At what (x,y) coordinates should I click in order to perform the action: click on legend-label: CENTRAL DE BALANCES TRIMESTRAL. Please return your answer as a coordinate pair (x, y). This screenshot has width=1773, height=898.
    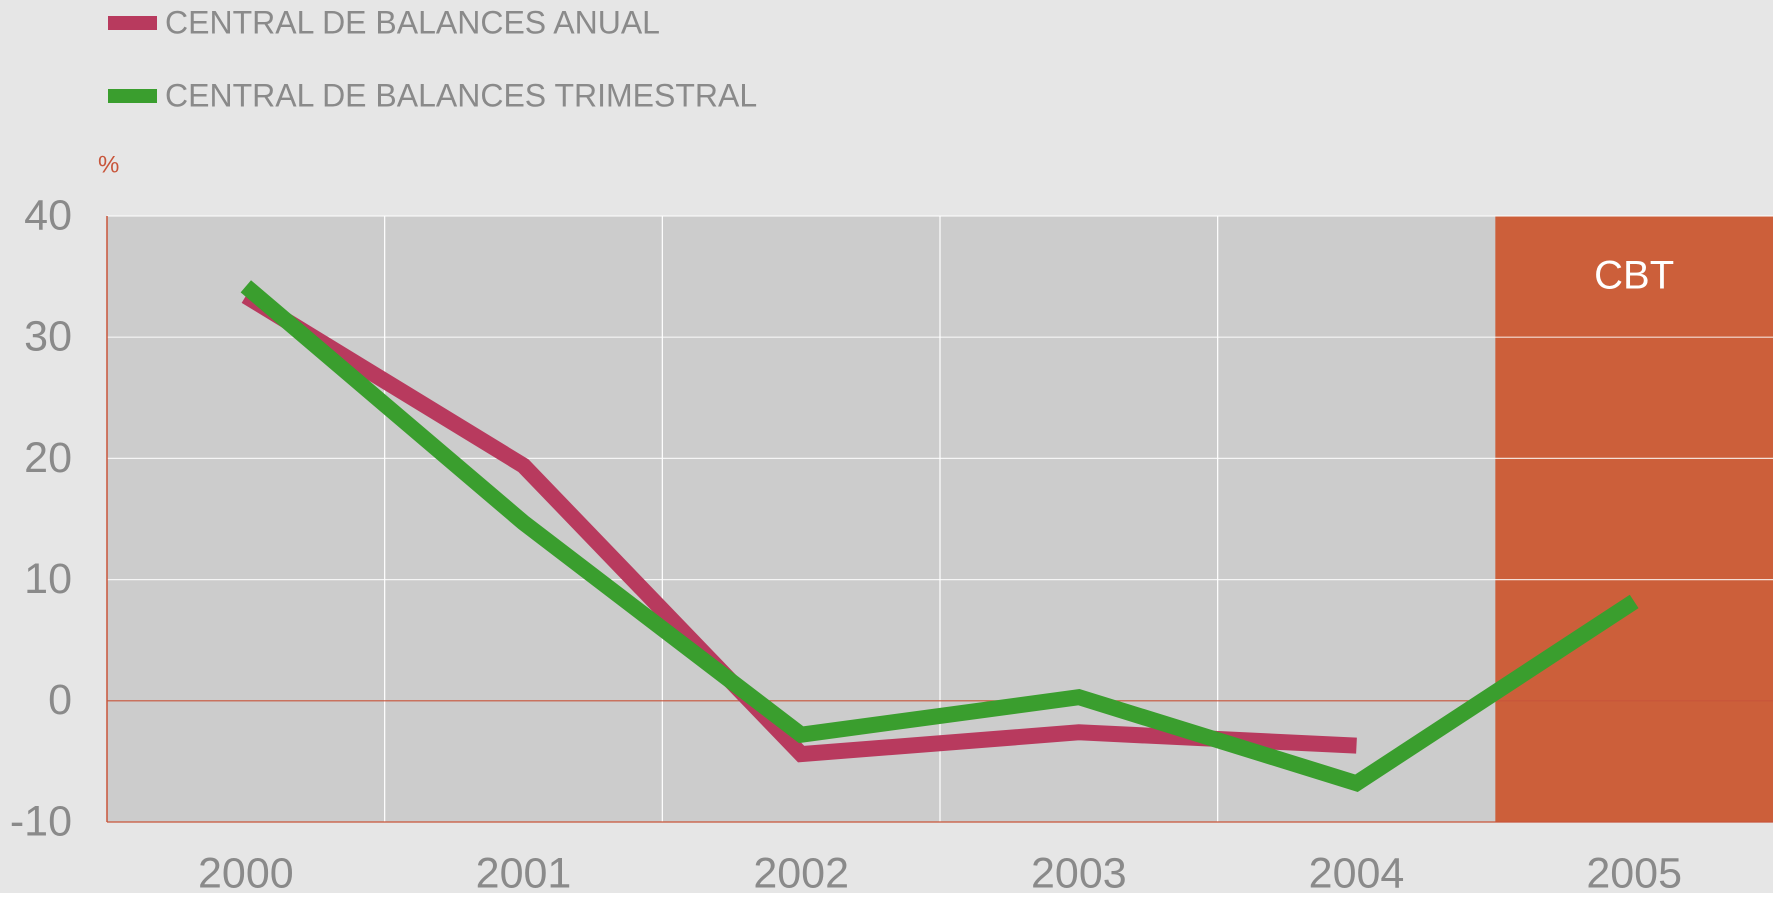
    Looking at the image, I should click on (461, 95).